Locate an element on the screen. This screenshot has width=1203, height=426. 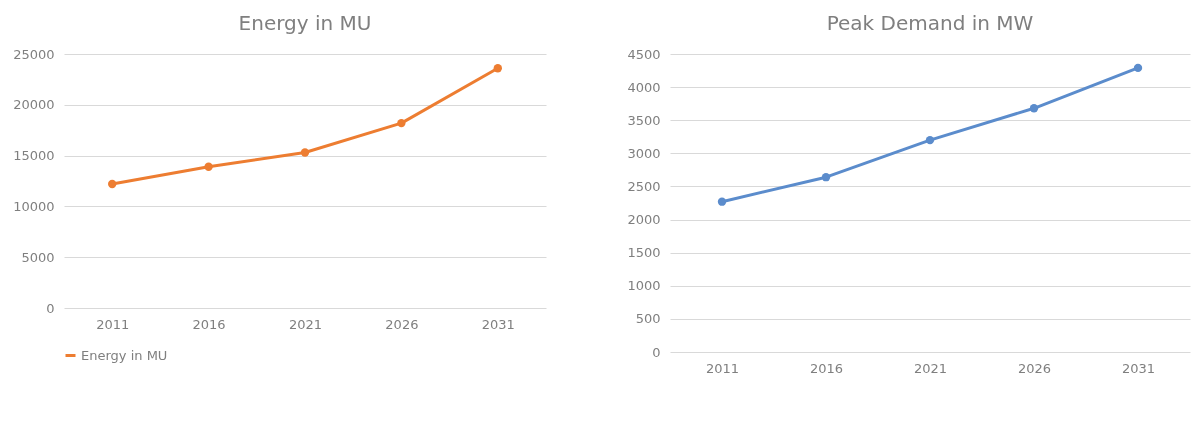
y-tick-label: 10000 is located at coordinates (34, 206).